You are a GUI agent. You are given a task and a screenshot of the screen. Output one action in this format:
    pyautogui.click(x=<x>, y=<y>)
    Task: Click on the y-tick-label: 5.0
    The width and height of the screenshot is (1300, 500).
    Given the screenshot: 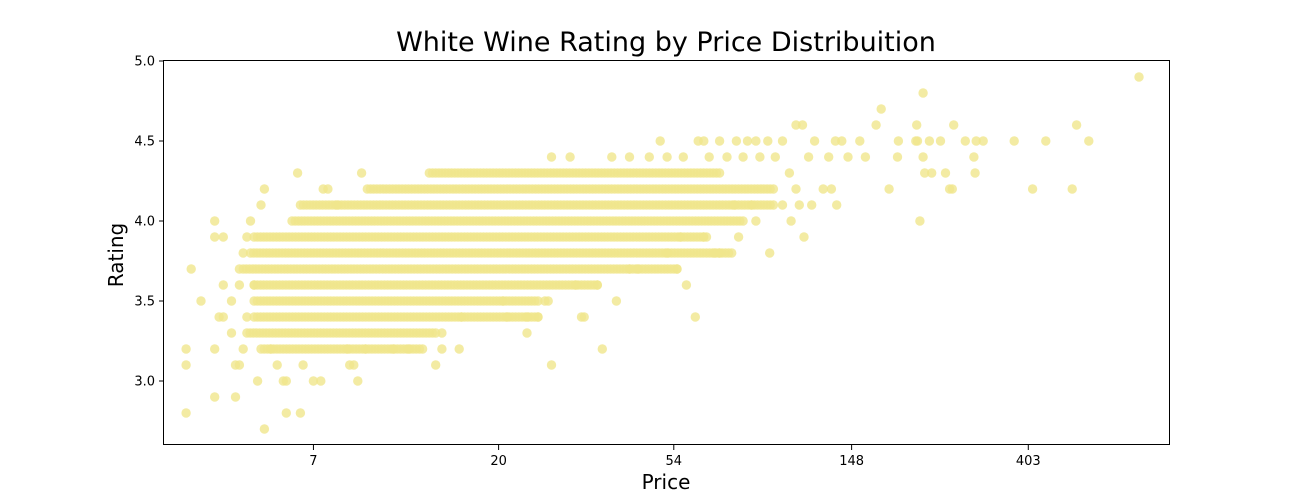 What is the action you would take?
    pyautogui.click(x=144, y=62)
    